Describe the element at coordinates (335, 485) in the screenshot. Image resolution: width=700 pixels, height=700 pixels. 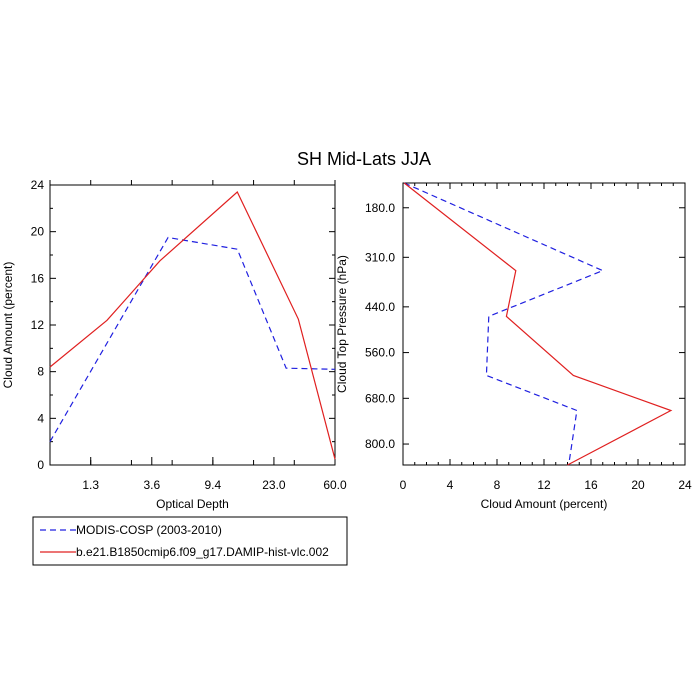
I see `left-xtick-label: 60.0` at that location.